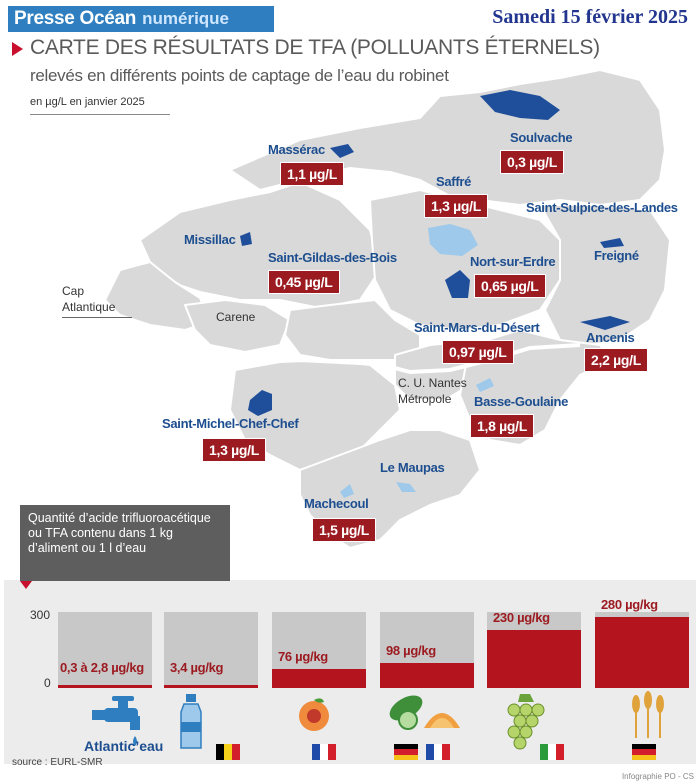  Describe the element at coordinates (605, 275) in the screenshot. I see `map-region-ancenis` at that location.